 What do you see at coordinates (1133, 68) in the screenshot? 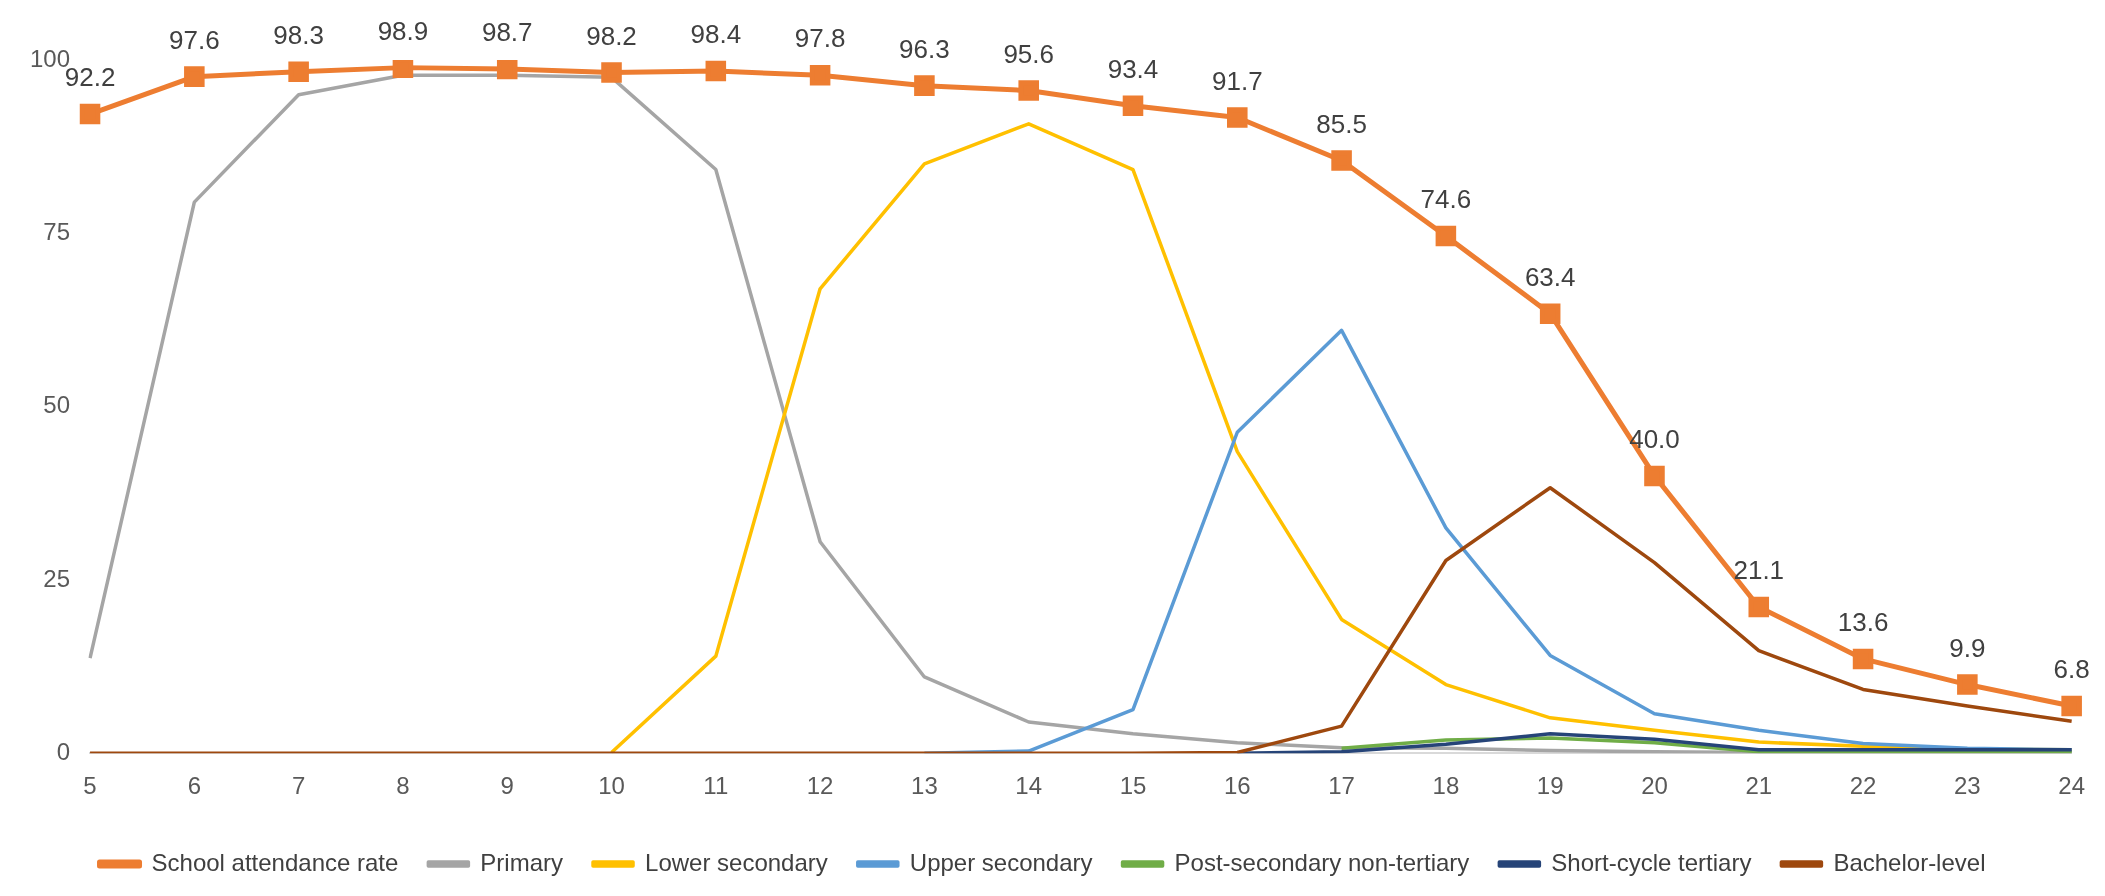
I see `data-label: 93.4` at bounding box center [1133, 68].